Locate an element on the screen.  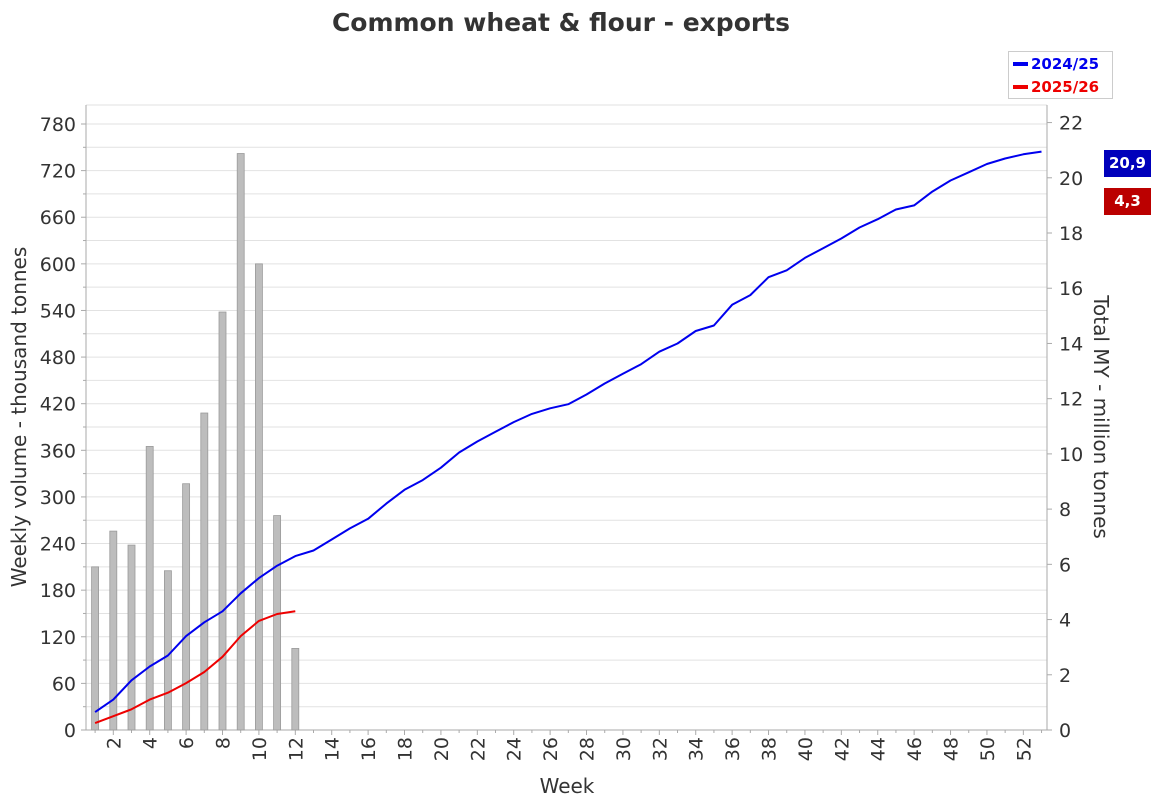
x-tick-label: 52 is located at coordinates (1024, 749).